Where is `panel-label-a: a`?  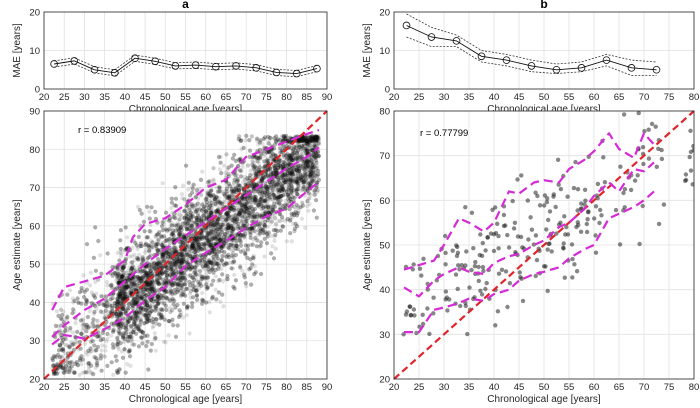 panel-label-a: a is located at coordinates (185, 5).